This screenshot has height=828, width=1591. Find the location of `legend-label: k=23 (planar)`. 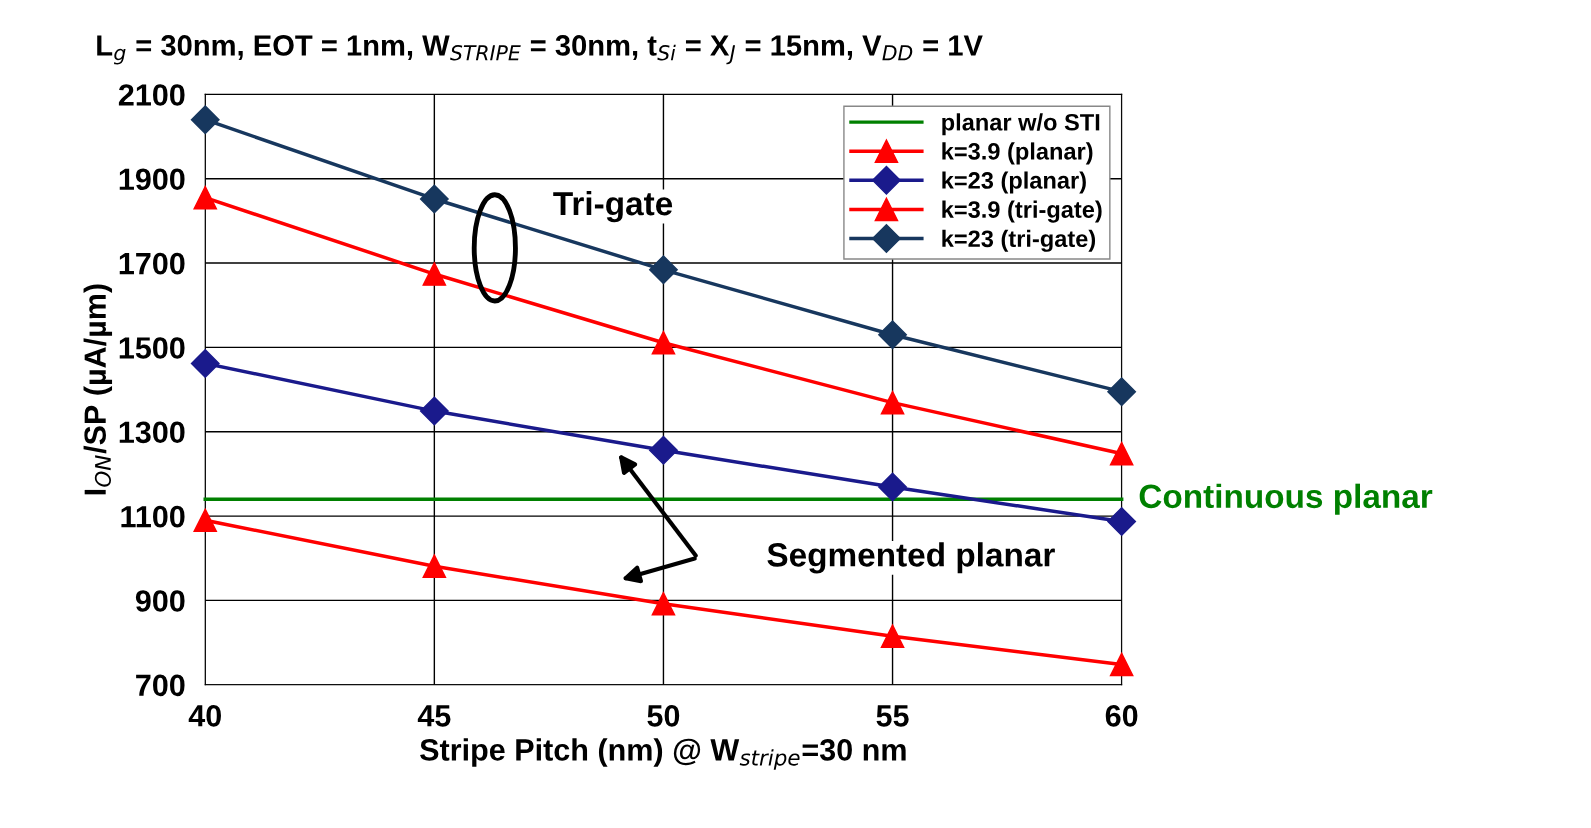

legend-label: k=23 (planar) is located at coordinates (1014, 182).